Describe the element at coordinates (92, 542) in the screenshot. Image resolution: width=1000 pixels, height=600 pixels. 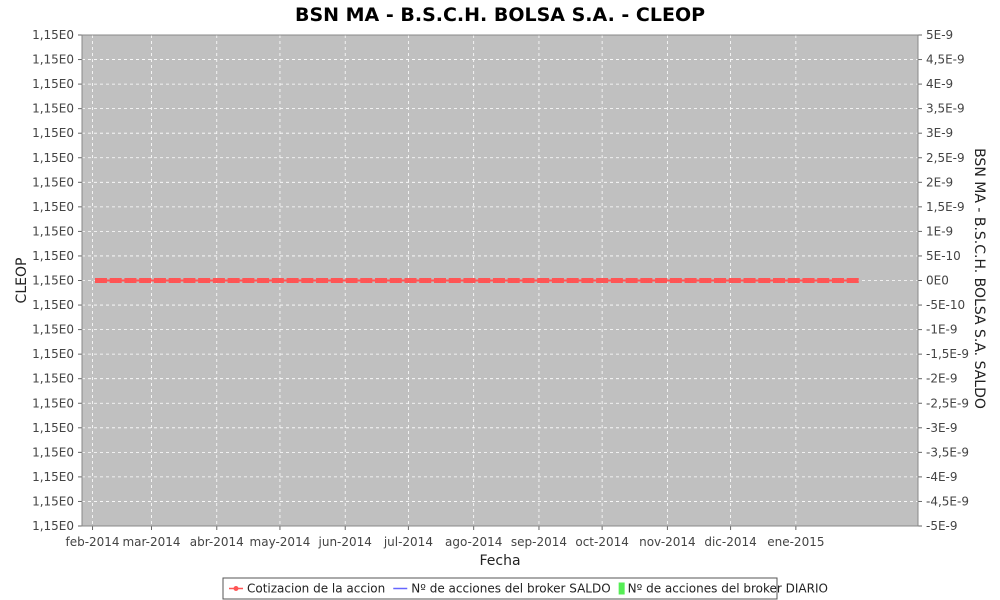
I see `x-tick-label: feb-2014` at that location.